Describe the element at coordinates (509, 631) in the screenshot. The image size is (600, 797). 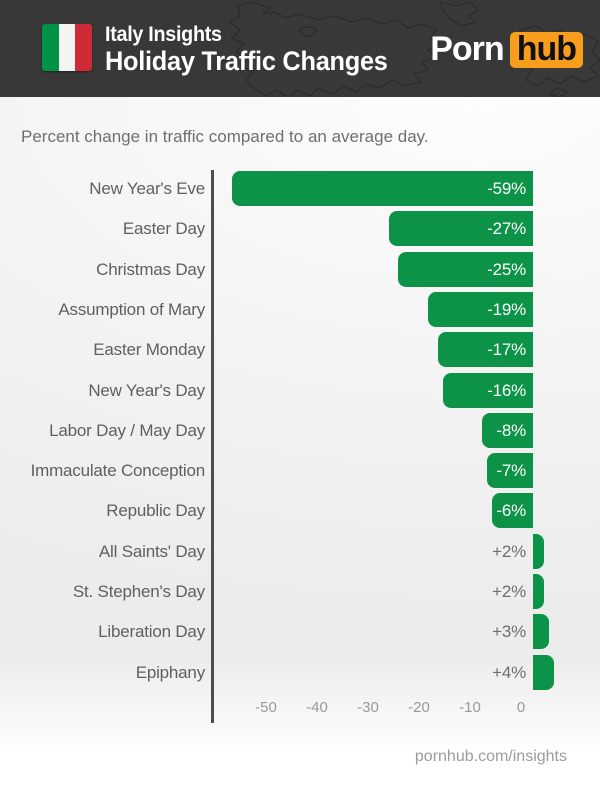
I see `value-label: +3%` at that location.